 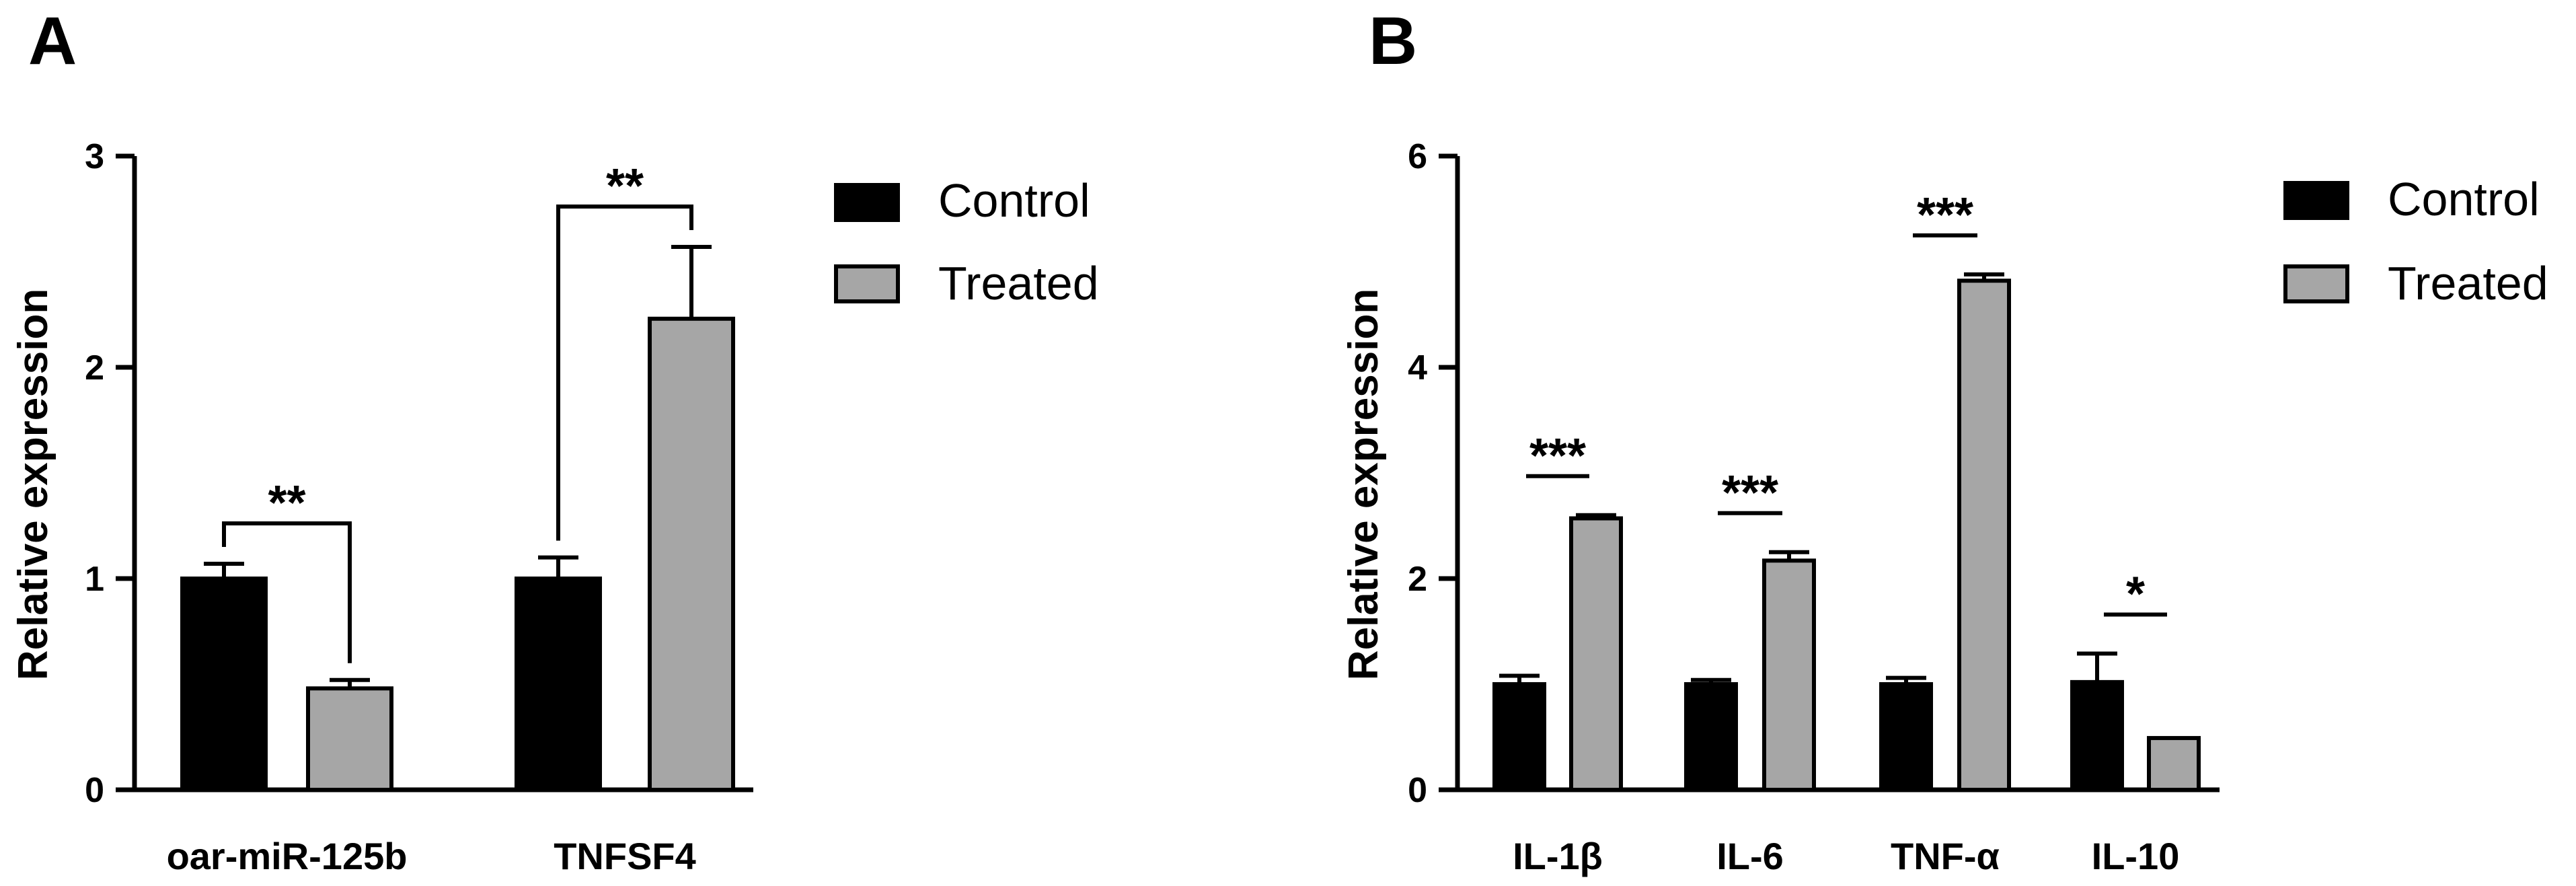 I want to click on panel-b-legend: Control Treated, so click(x=2415, y=241).